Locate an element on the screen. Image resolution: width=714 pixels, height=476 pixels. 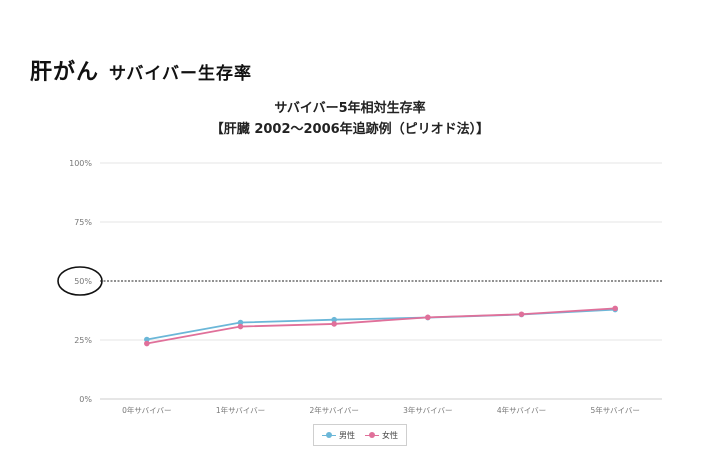
y-tick-label: 25% is located at coordinates (83, 340).